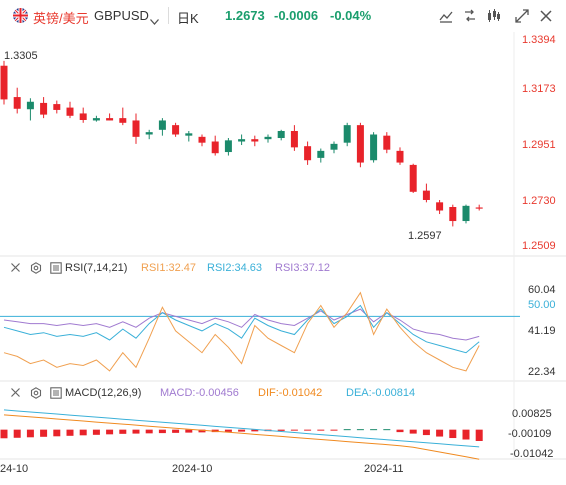  What do you see at coordinates (546, 16) in the screenshot?
I see `close-icon` at bounding box center [546, 16].